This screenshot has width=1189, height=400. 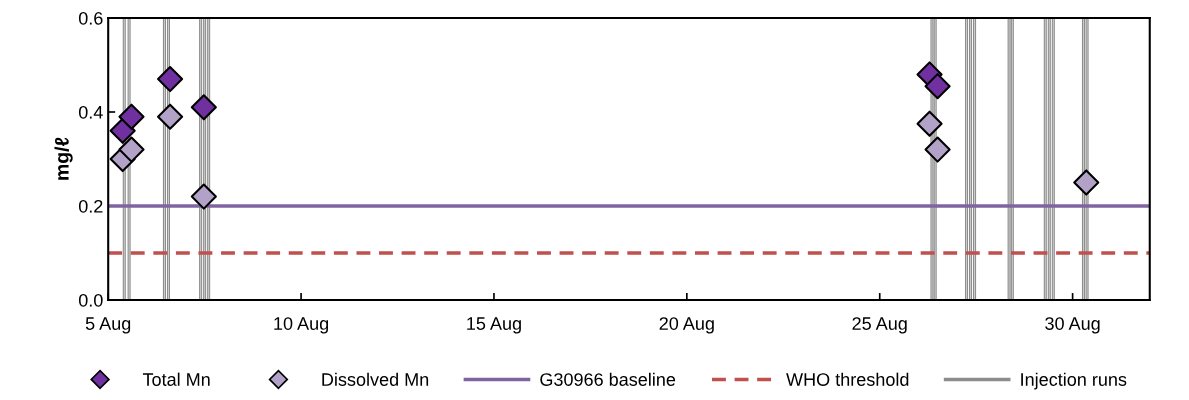 I want to click on x-tick-label: 10 Aug, so click(x=301, y=325).